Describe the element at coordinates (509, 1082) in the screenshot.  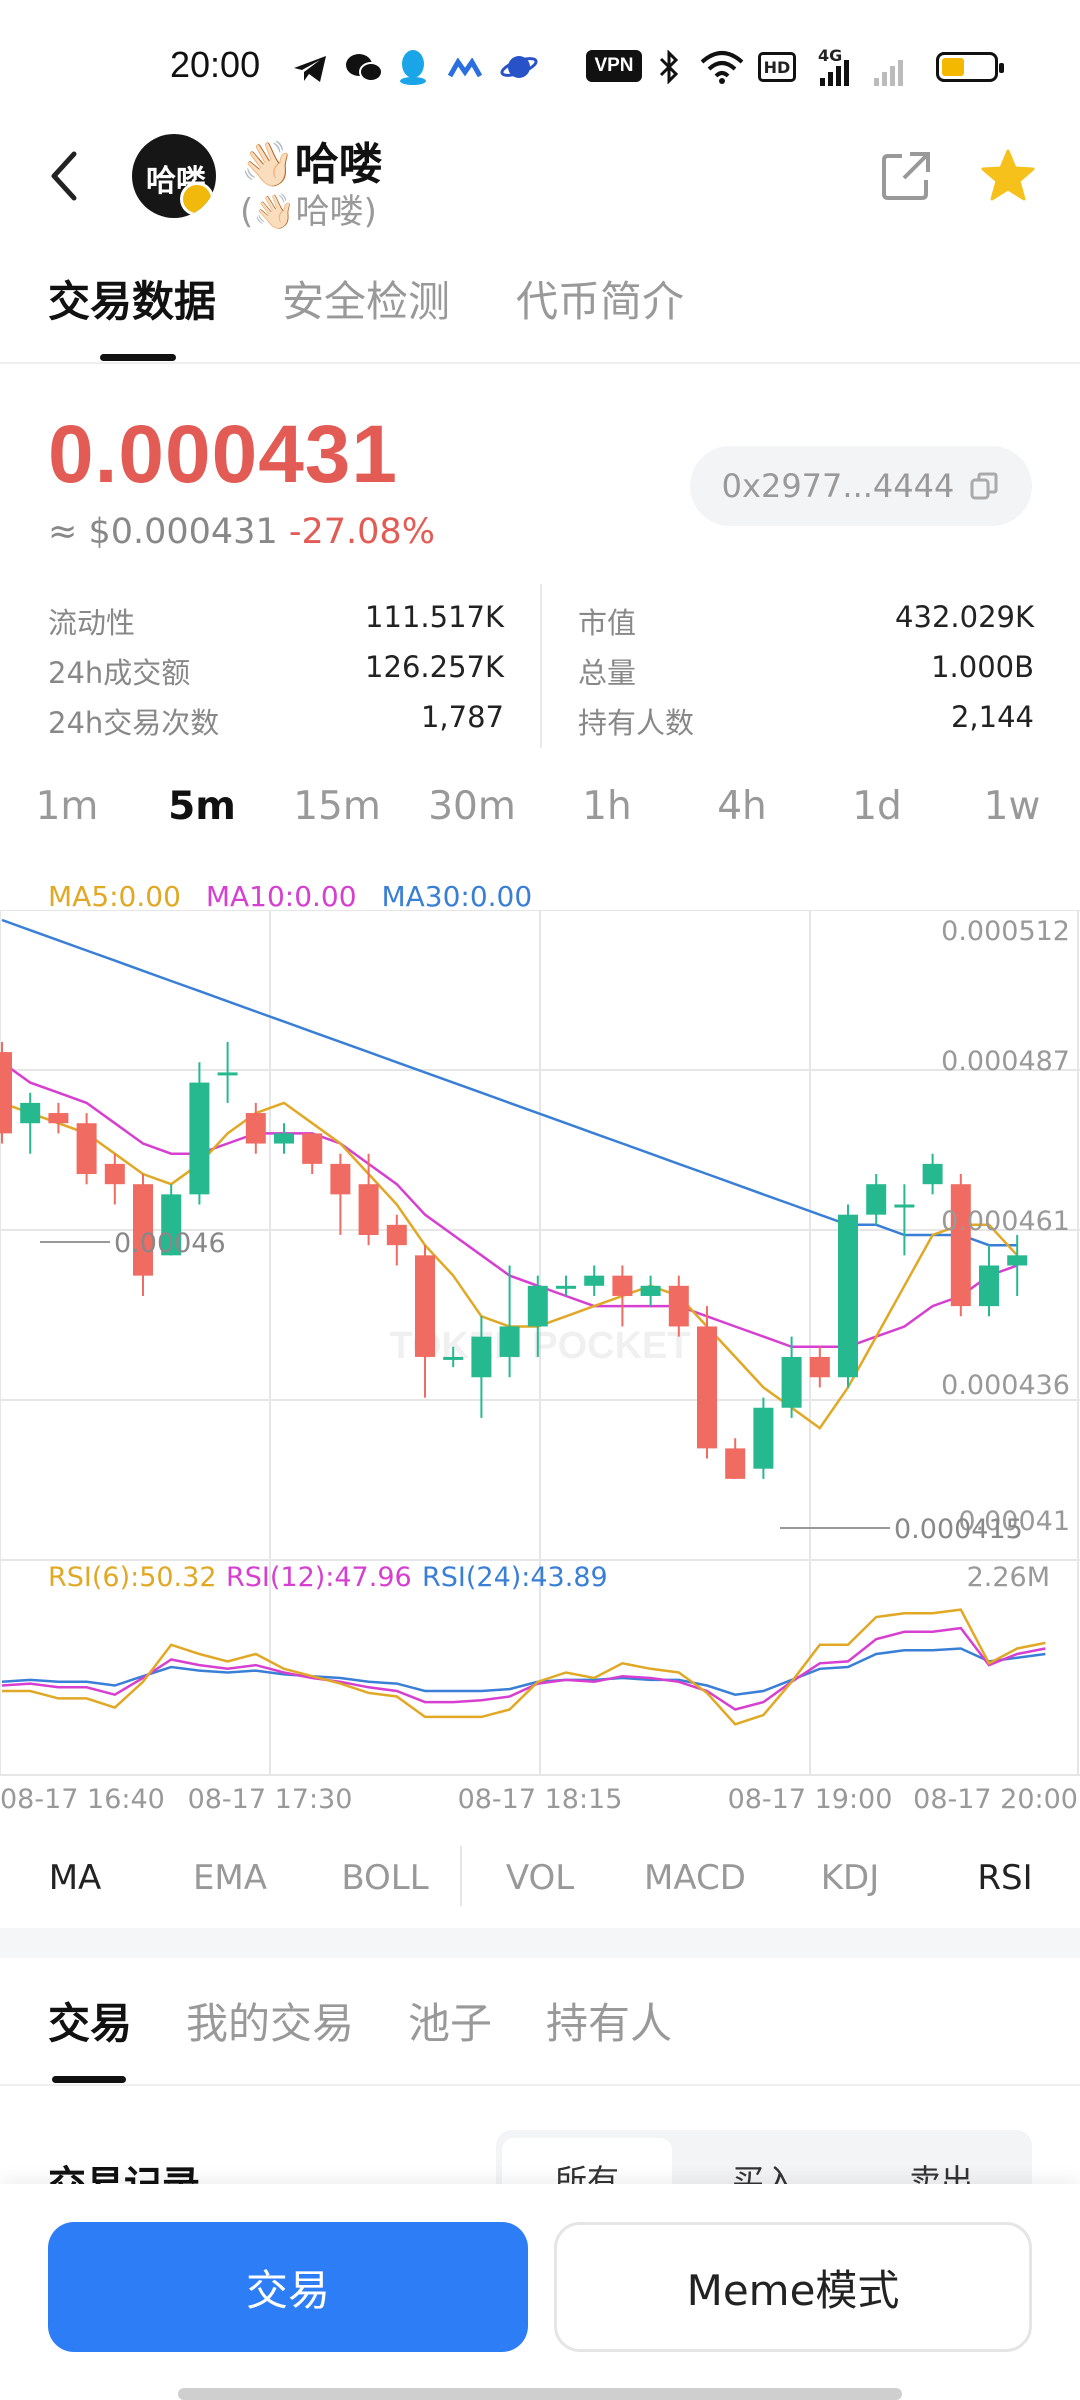
I see `ma30-line` at that location.